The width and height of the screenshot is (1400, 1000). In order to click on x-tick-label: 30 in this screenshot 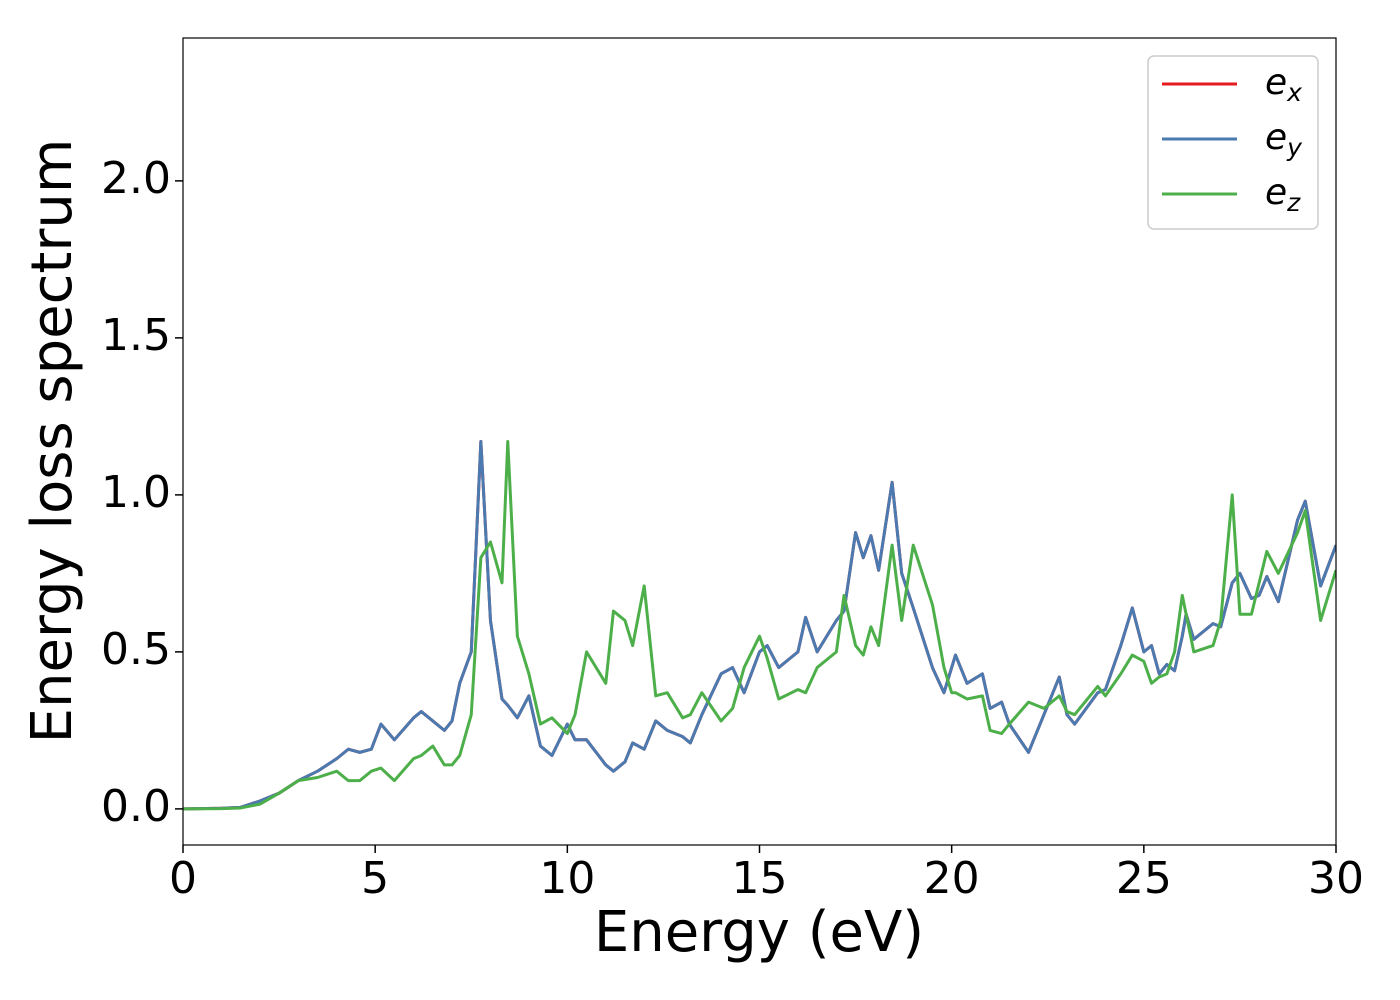, I will do `click(1336, 878)`.